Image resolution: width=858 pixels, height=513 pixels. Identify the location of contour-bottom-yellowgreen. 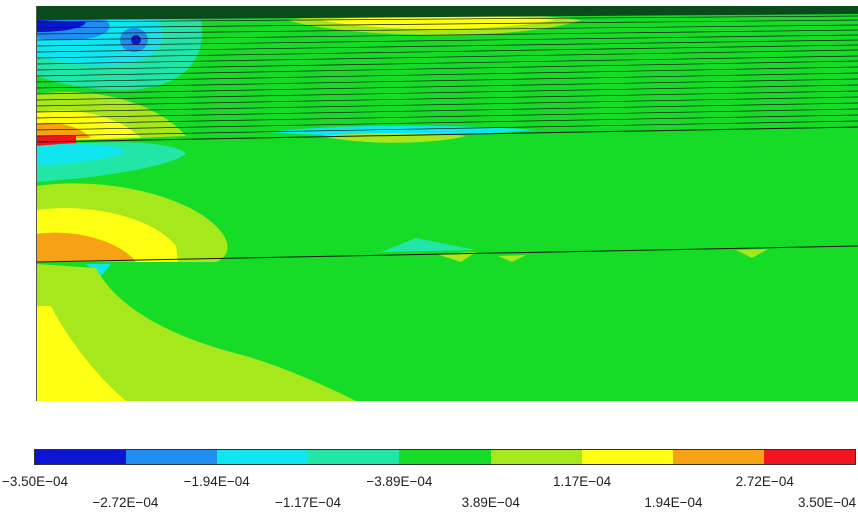
(196, 332).